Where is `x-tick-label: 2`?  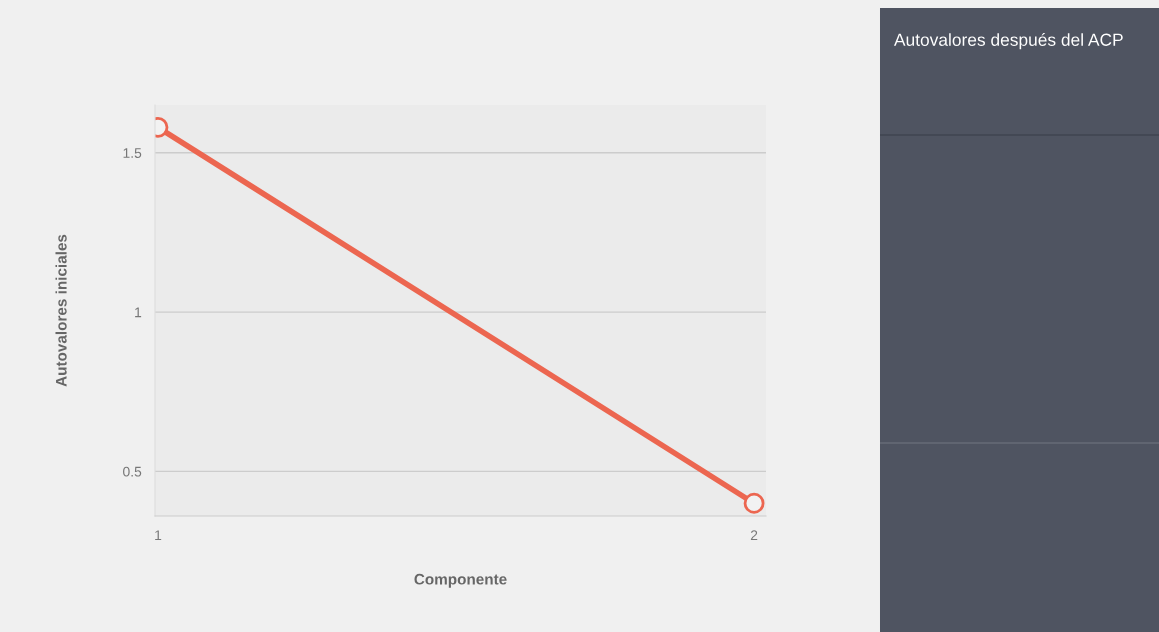 x-tick-label: 2 is located at coordinates (754, 535).